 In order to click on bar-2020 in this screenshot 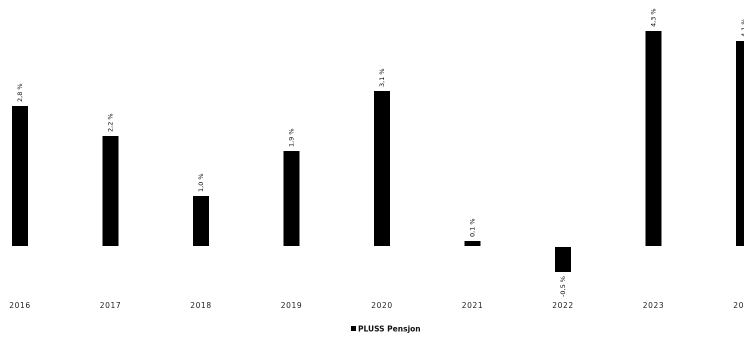, I will do `click(382, 168)`.